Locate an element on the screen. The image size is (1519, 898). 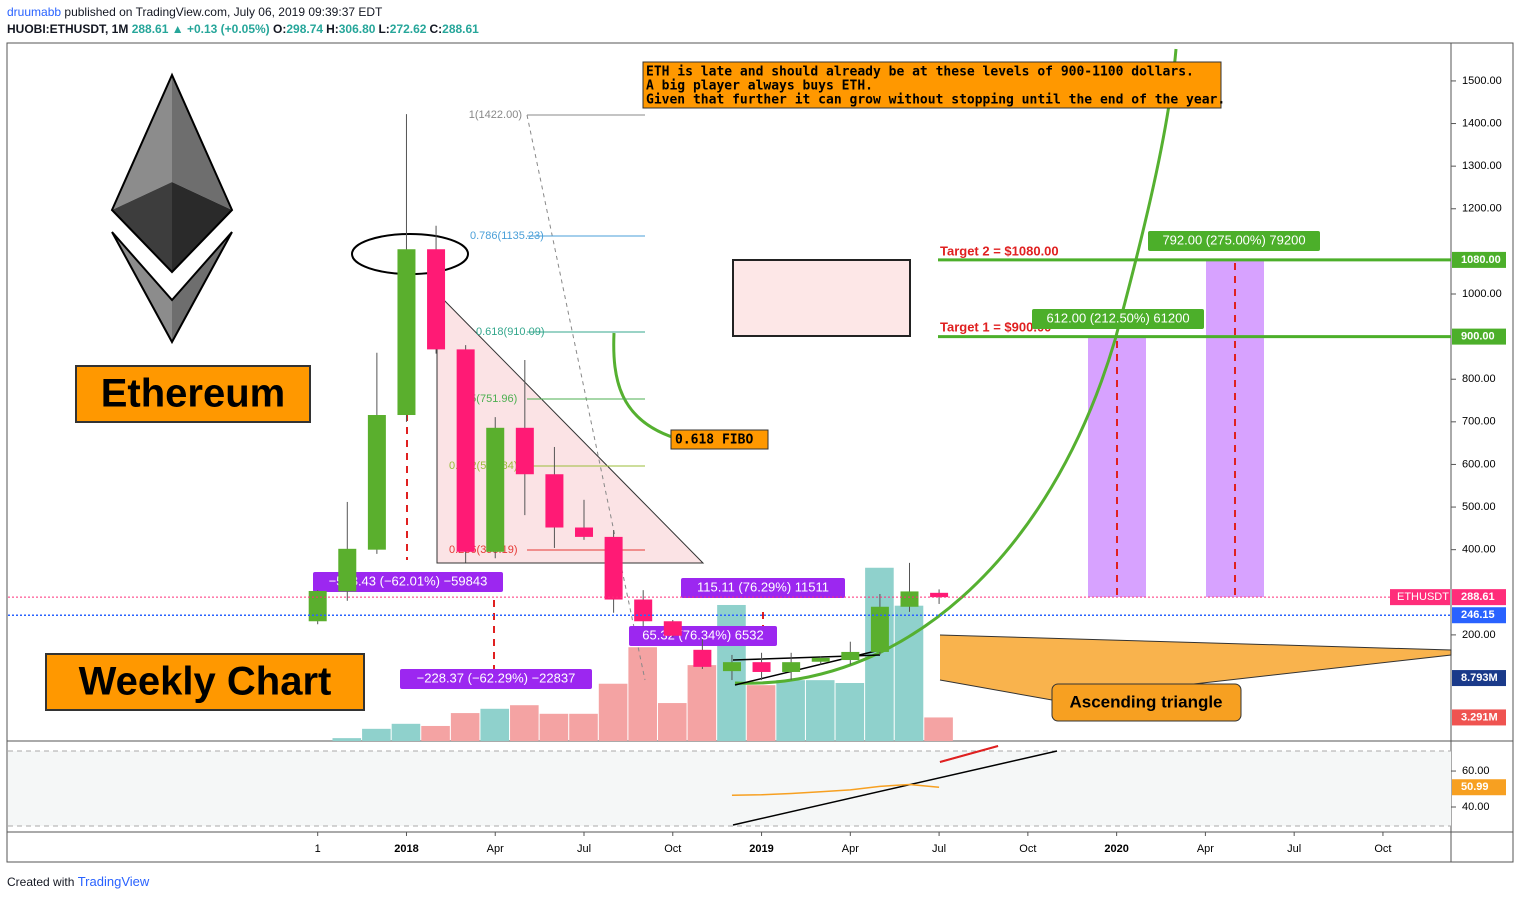
y-tick-label: 400.00 is located at coordinates (1479, 550).